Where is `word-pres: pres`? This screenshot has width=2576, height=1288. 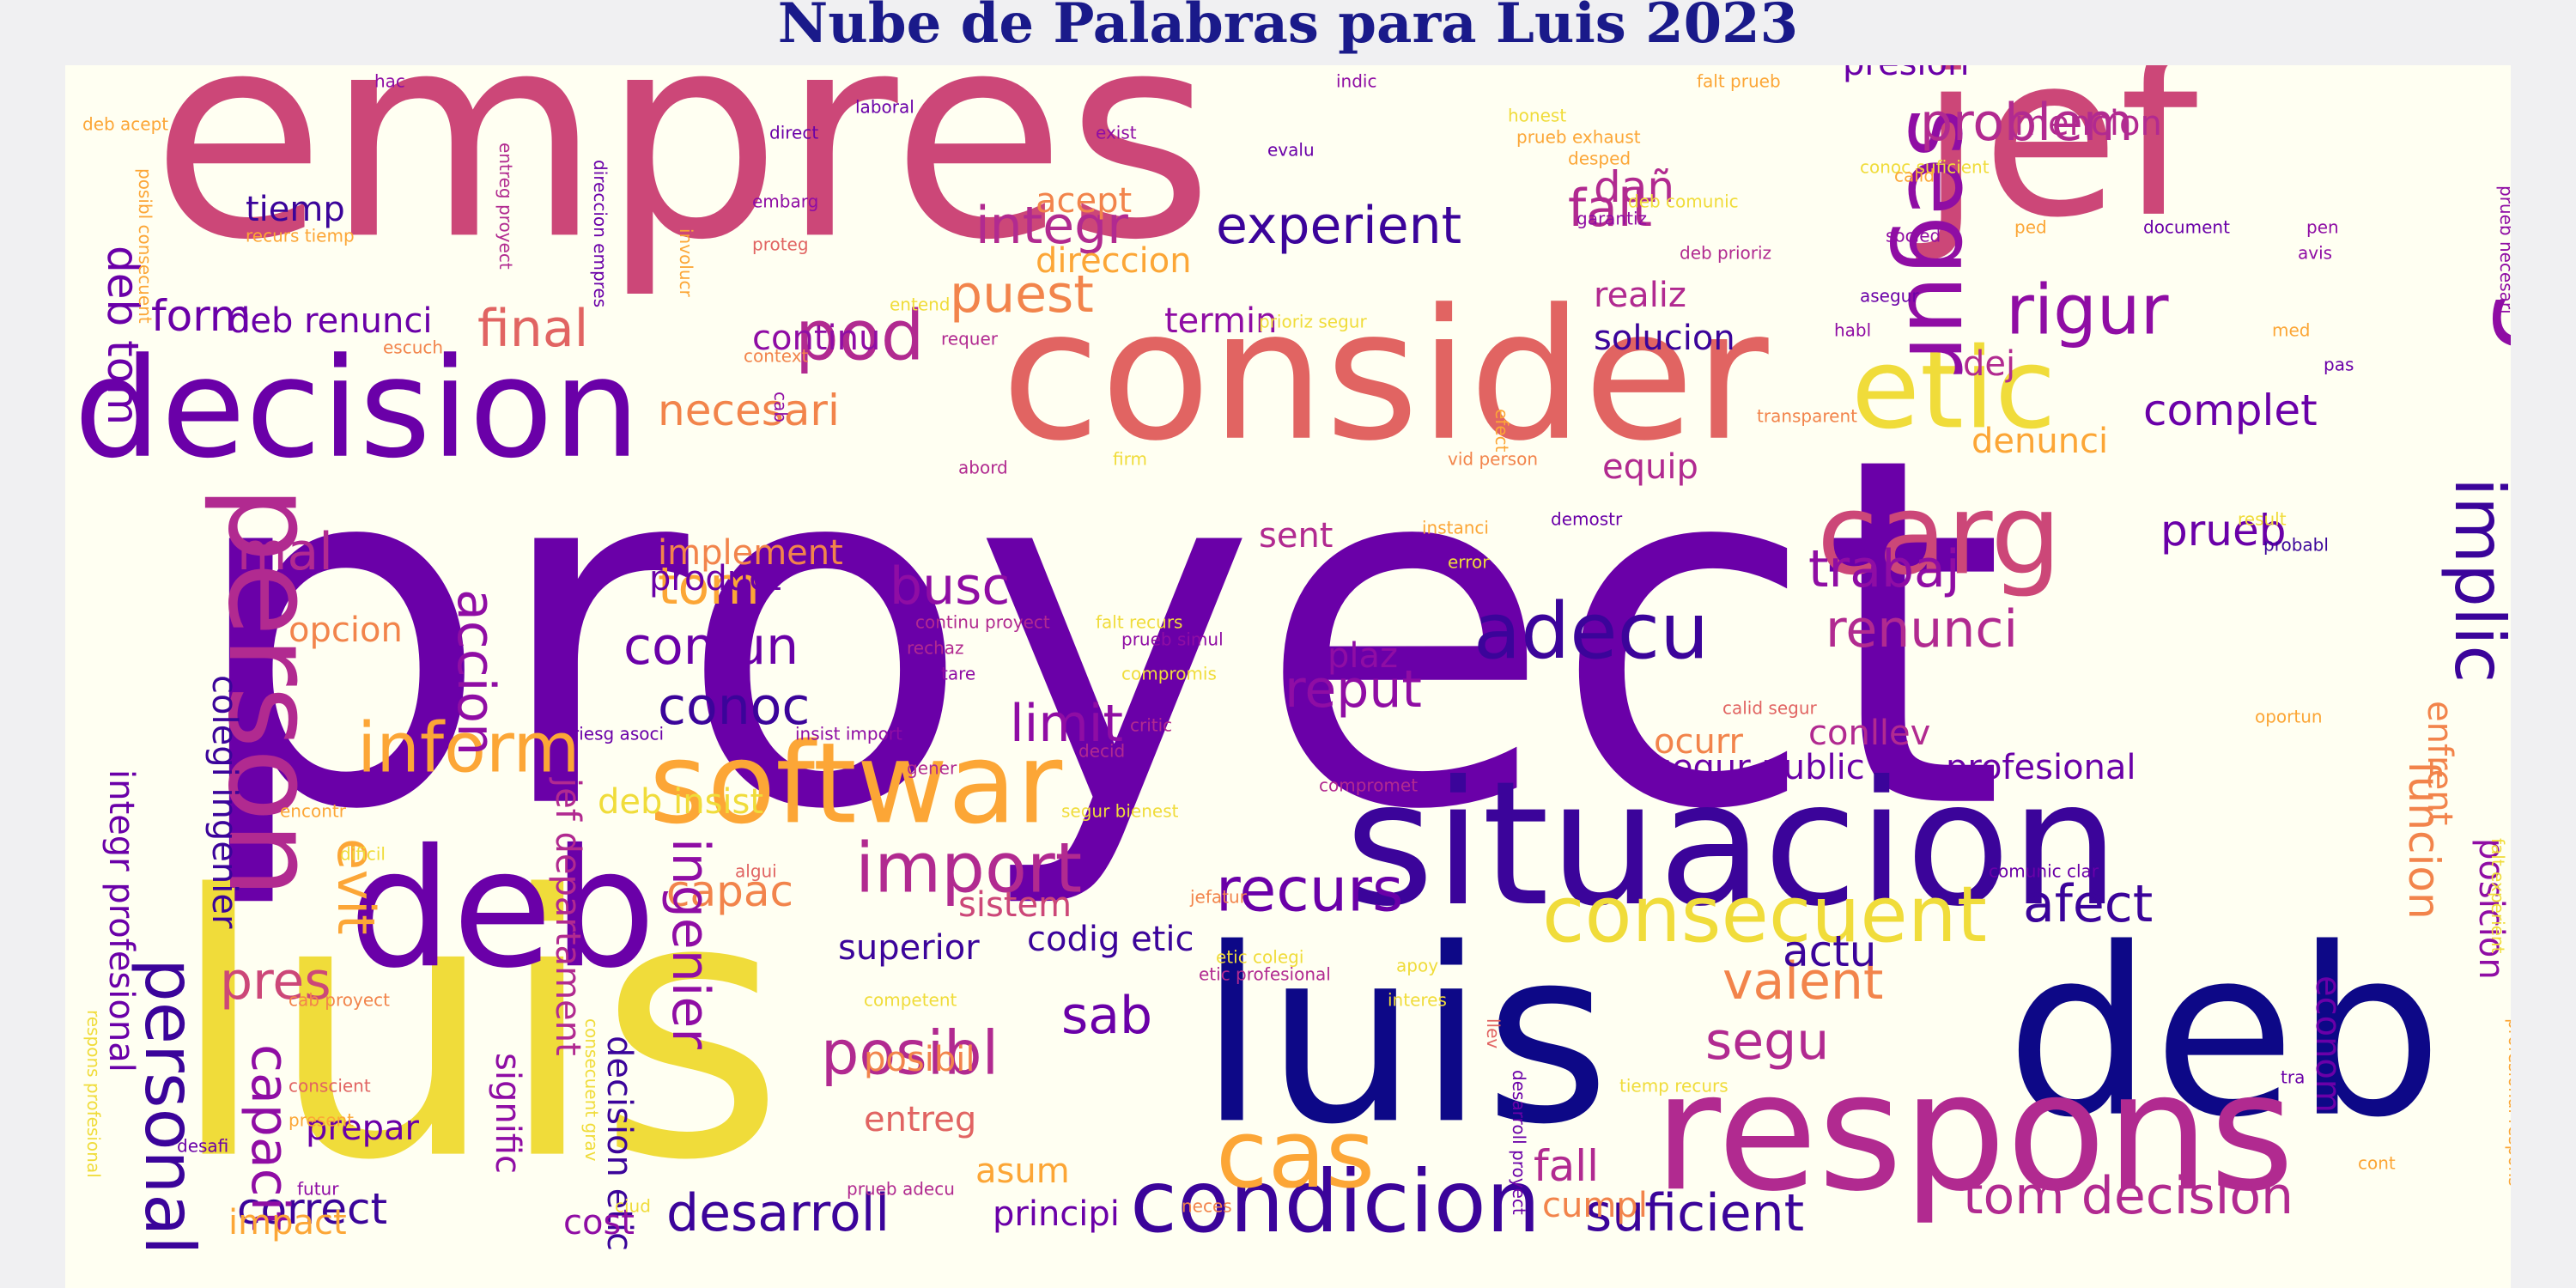
word-pres: pres is located at coordinates (275, 981).